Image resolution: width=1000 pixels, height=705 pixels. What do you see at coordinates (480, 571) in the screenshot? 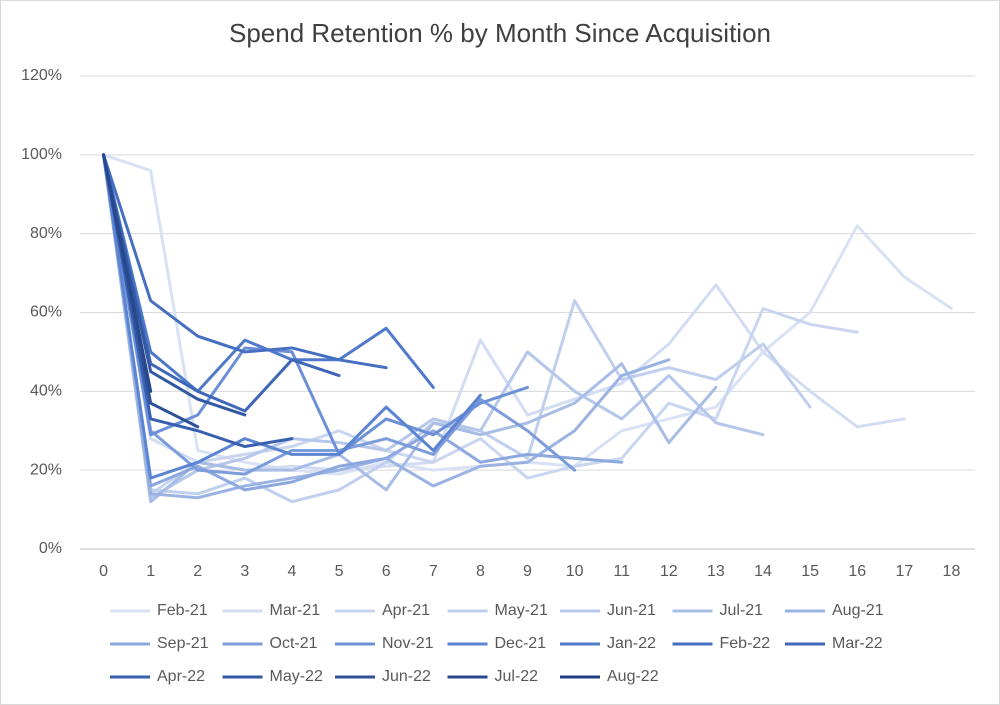
I see `x-tick-label: 8` at bounding box center [480, 571].